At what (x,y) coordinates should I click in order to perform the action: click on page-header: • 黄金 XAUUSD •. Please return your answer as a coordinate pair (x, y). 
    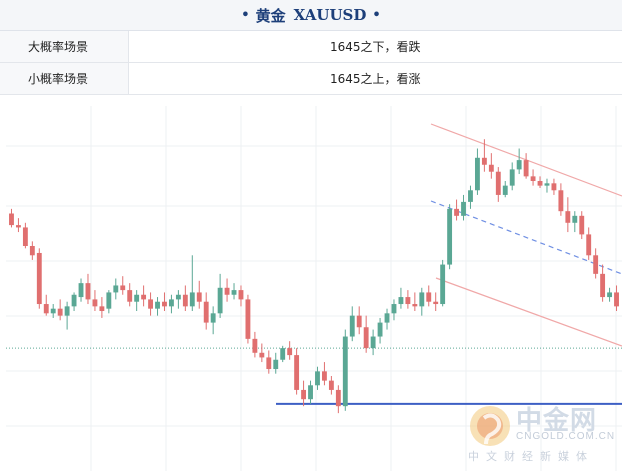
    Looking at the image, I should click on (311, 15).